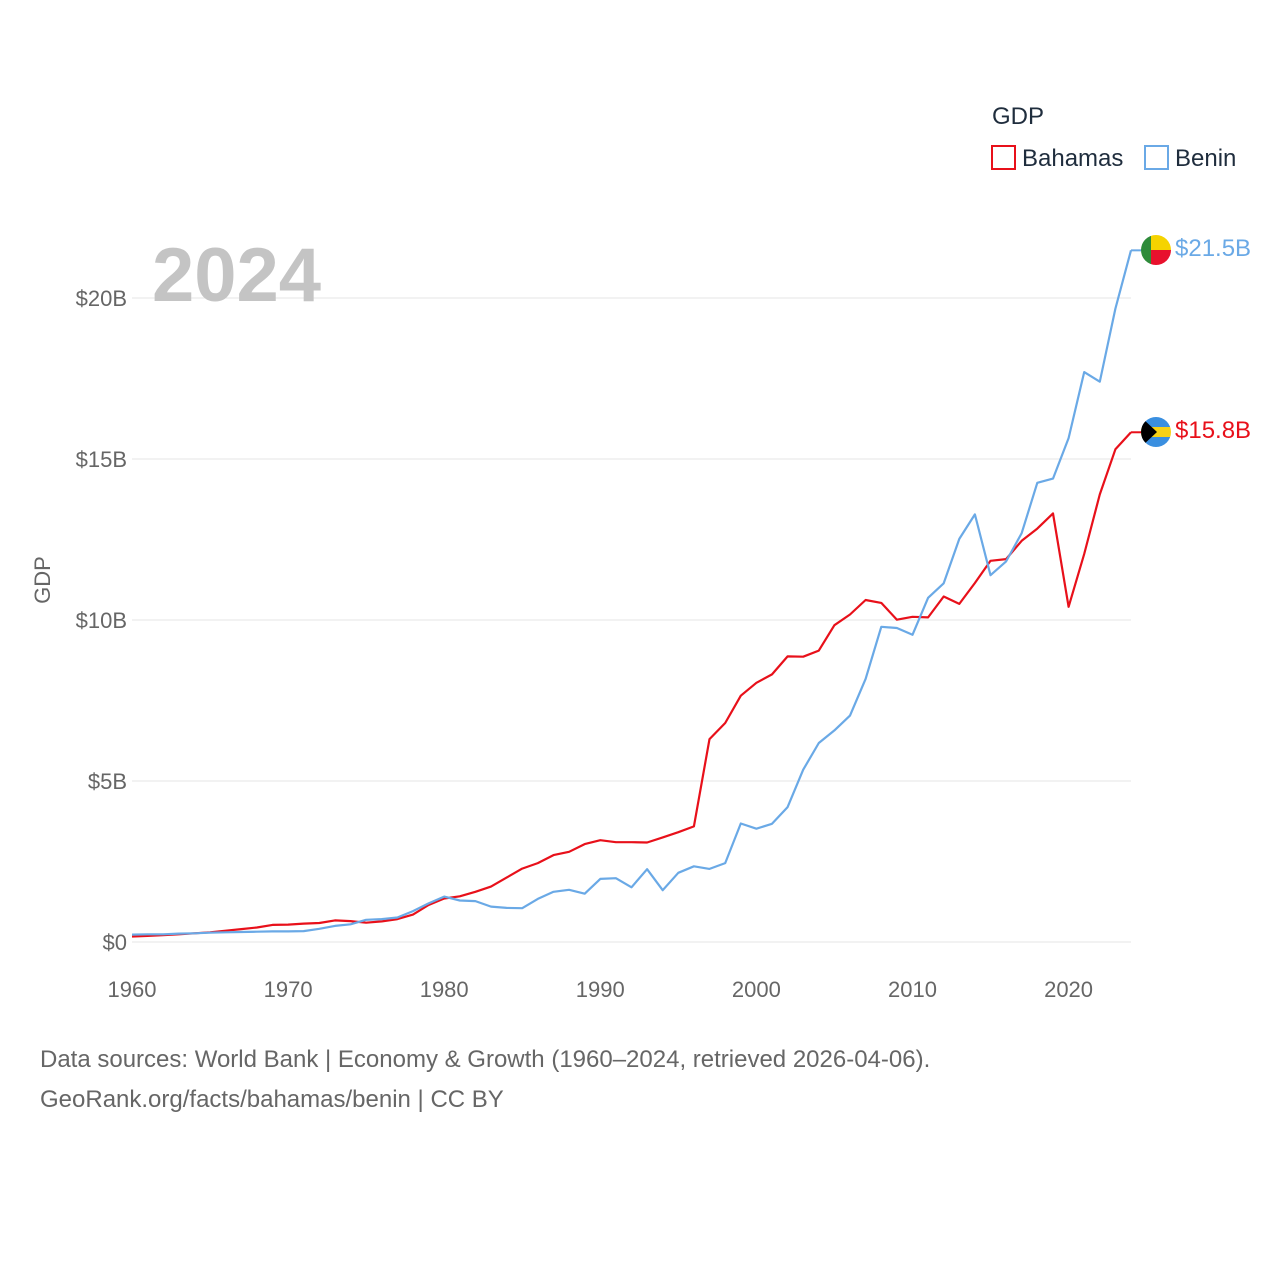 The width and height of the screenshot is (1280, 1280). What do you see at coordinates (101, 298) in the screenshot?
I see `y-tick-label: $20B` at bounding box center [101, 298].